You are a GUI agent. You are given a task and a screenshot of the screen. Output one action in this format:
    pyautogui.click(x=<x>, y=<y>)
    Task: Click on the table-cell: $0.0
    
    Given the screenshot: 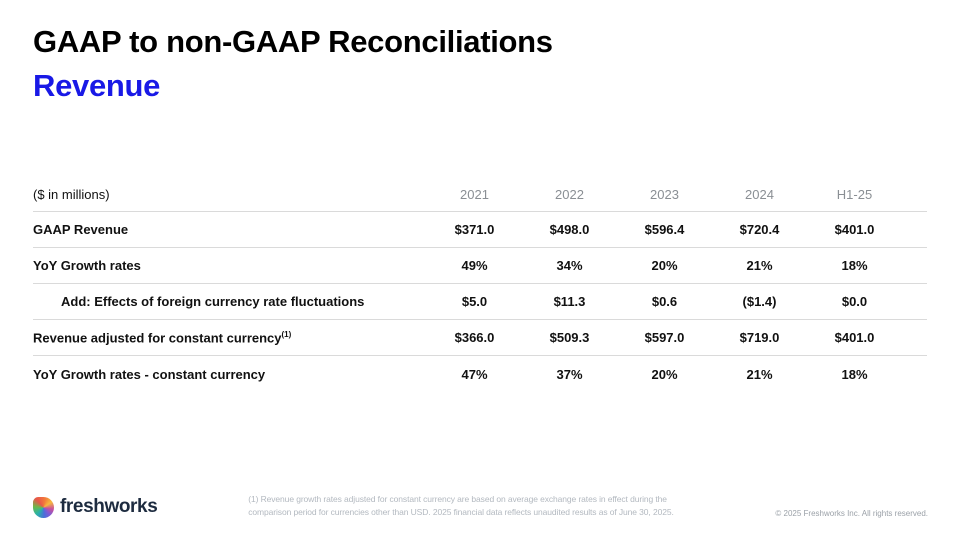 What is the action you would take?
    pyautogui.click(x=854, y=301)
    